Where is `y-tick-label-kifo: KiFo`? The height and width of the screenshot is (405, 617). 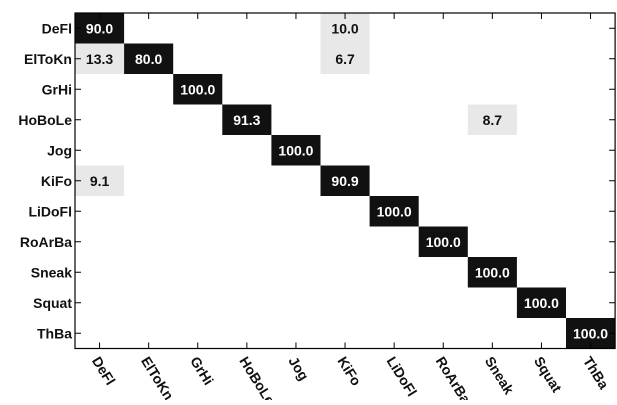 y-tick-label-kifo: KiFo is located at coordinates (56, 181).